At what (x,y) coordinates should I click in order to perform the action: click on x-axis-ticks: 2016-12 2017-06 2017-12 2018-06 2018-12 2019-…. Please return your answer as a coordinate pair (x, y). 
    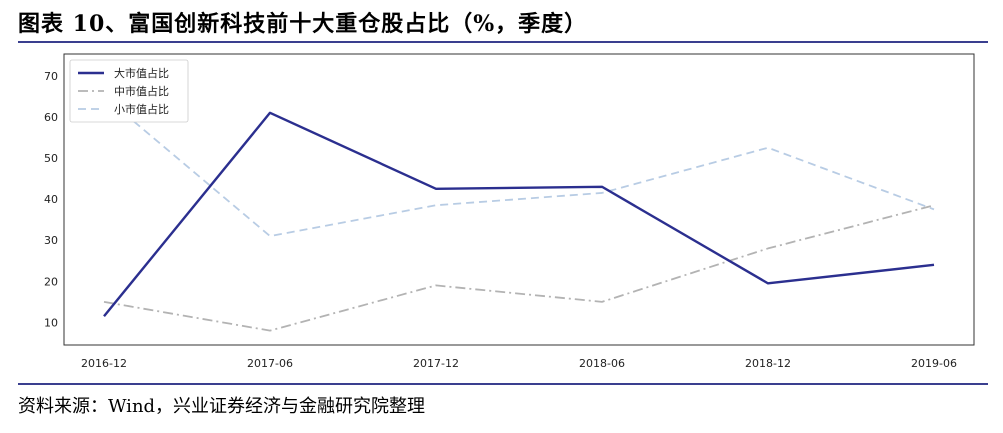
    Looking at the image, I should click on (519, 363).